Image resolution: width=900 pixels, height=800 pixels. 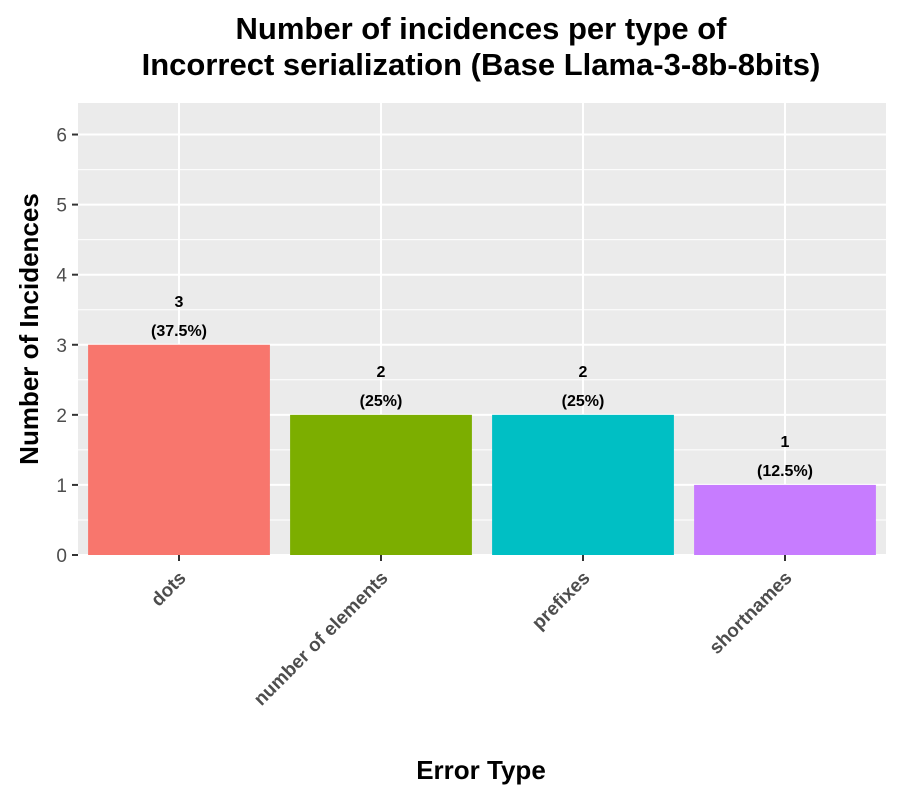 What do you see at coordinates (61, 206) in the screenshot?
I see `y-tick-label: 5` at bounding box center [61, 206].